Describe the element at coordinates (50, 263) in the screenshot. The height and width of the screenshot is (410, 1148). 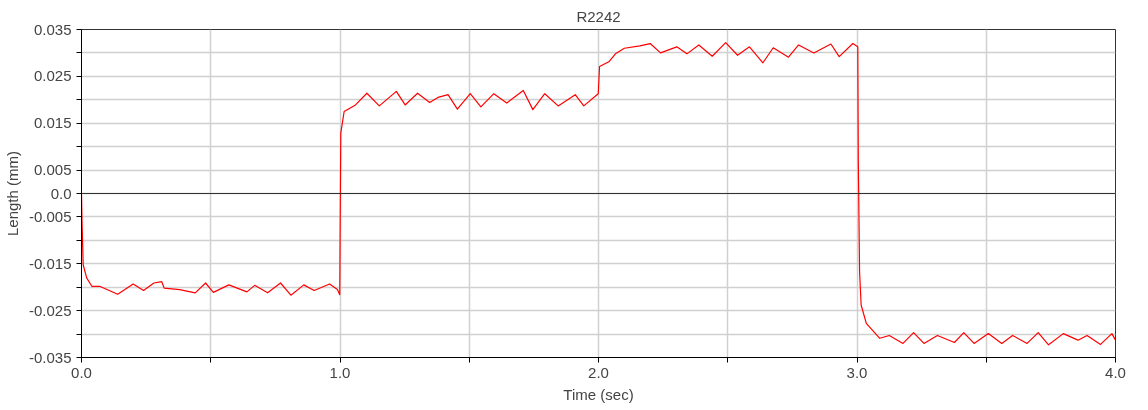
I see `y-tick-label: -0.015` at that location.